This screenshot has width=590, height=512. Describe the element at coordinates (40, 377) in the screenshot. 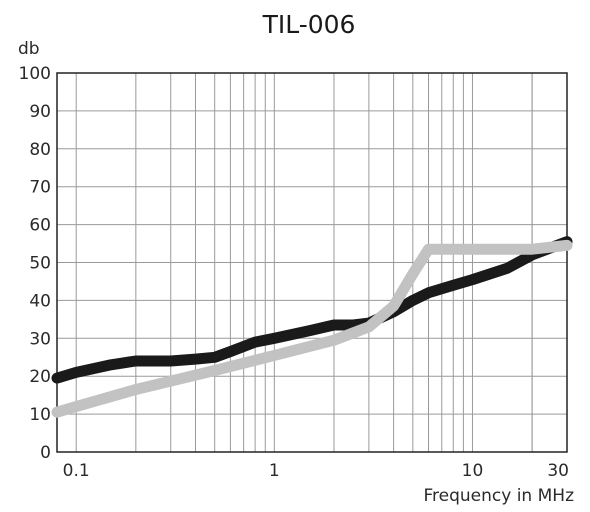

I see `y-tick-label: 20` at that location.